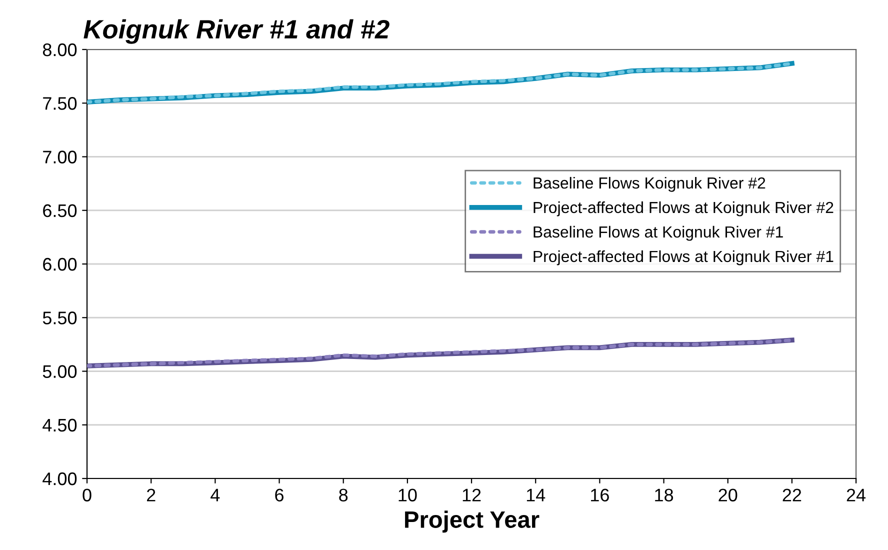 The width and height of the screenshot is (888, 550). I want to click on x-tick-label: 8, so click(343, 495).